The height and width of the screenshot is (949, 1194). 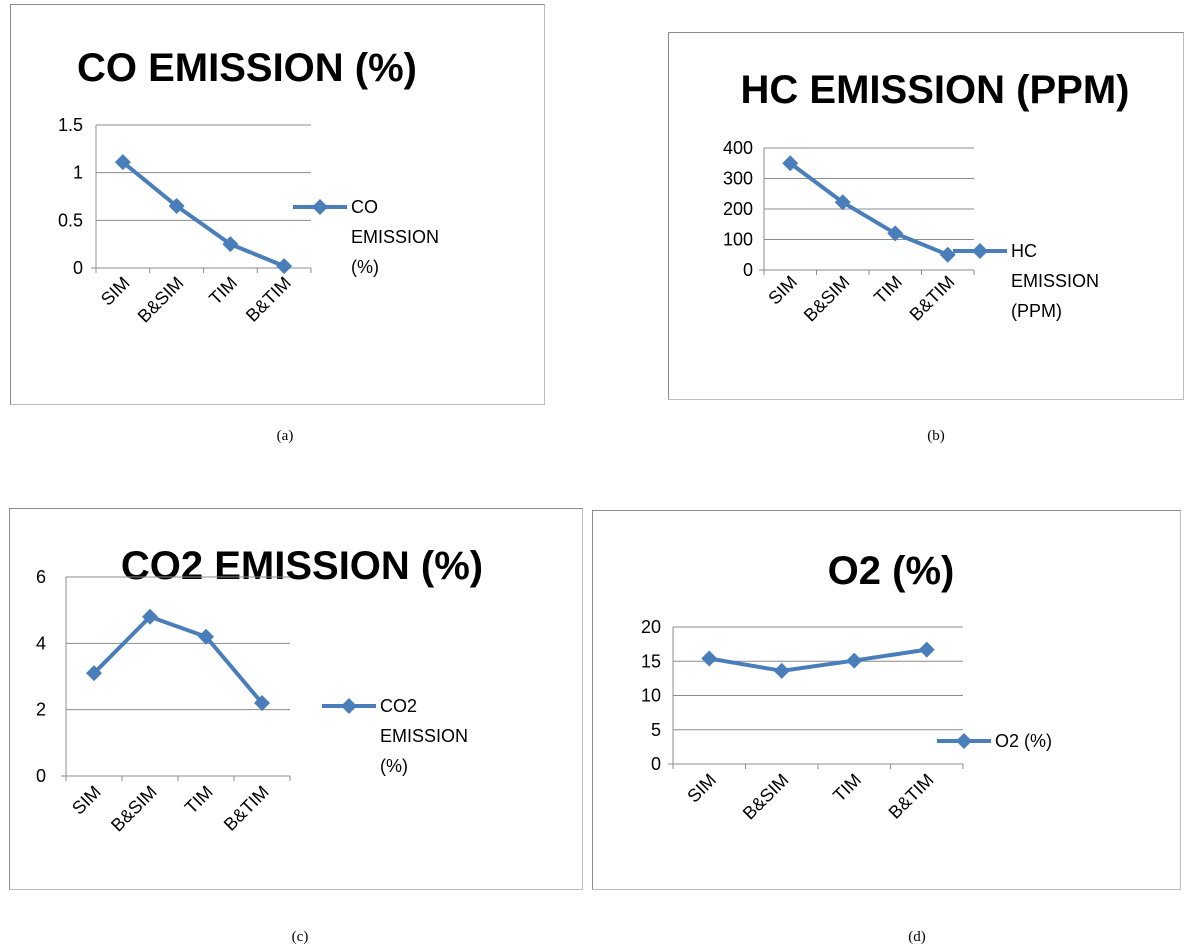 What do you see at coordinates (398, 706) in the screenshot?
I see `legend-label: CO2` at bounding box center [398, 706].